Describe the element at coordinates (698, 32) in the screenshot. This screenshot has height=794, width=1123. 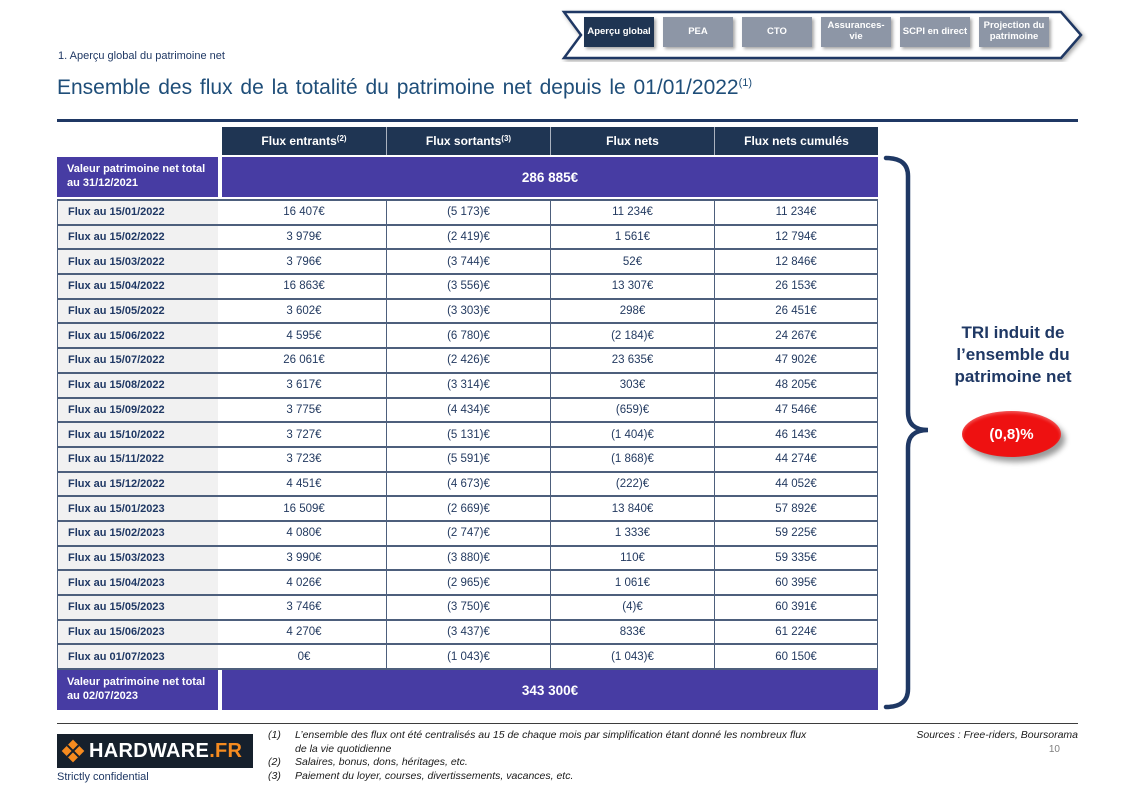
I see `tab-pea: PEA` at that location.